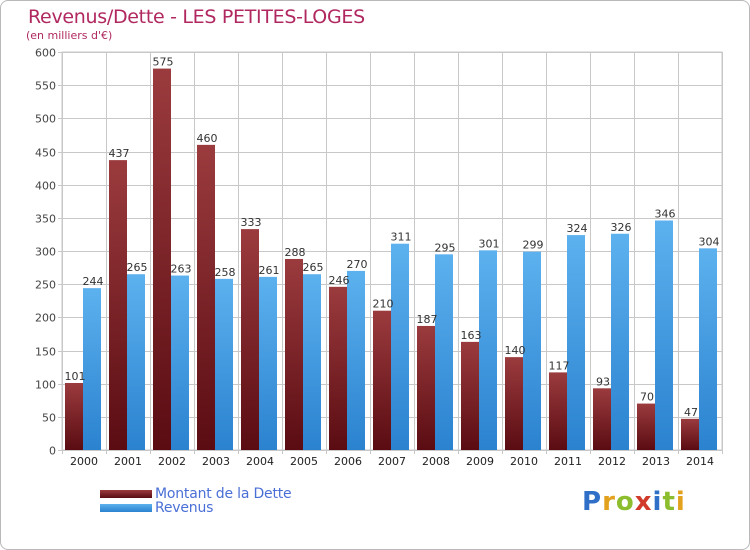  Describe the element at coordinates (45, 153) in the screenshot. I see `y-tick-label: 450` at that location.